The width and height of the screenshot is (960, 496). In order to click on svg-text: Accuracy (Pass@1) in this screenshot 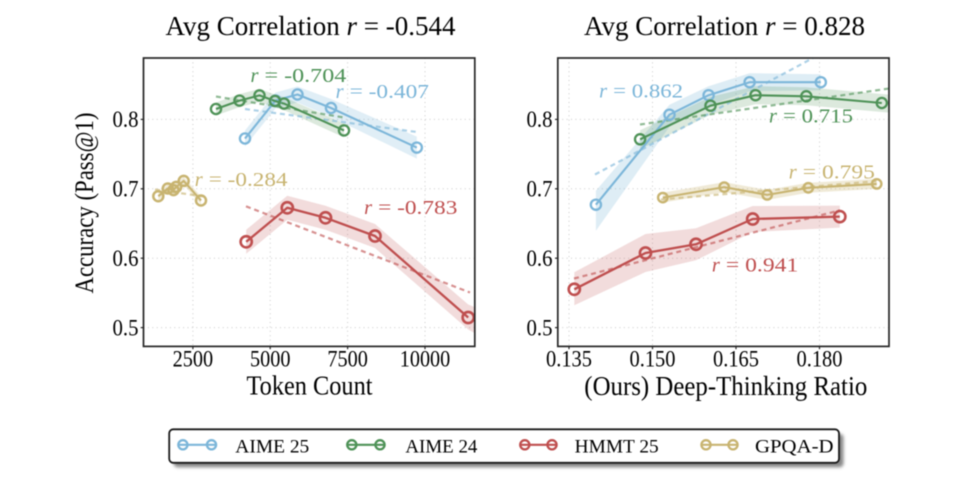, I will do `click(84, 203)`.